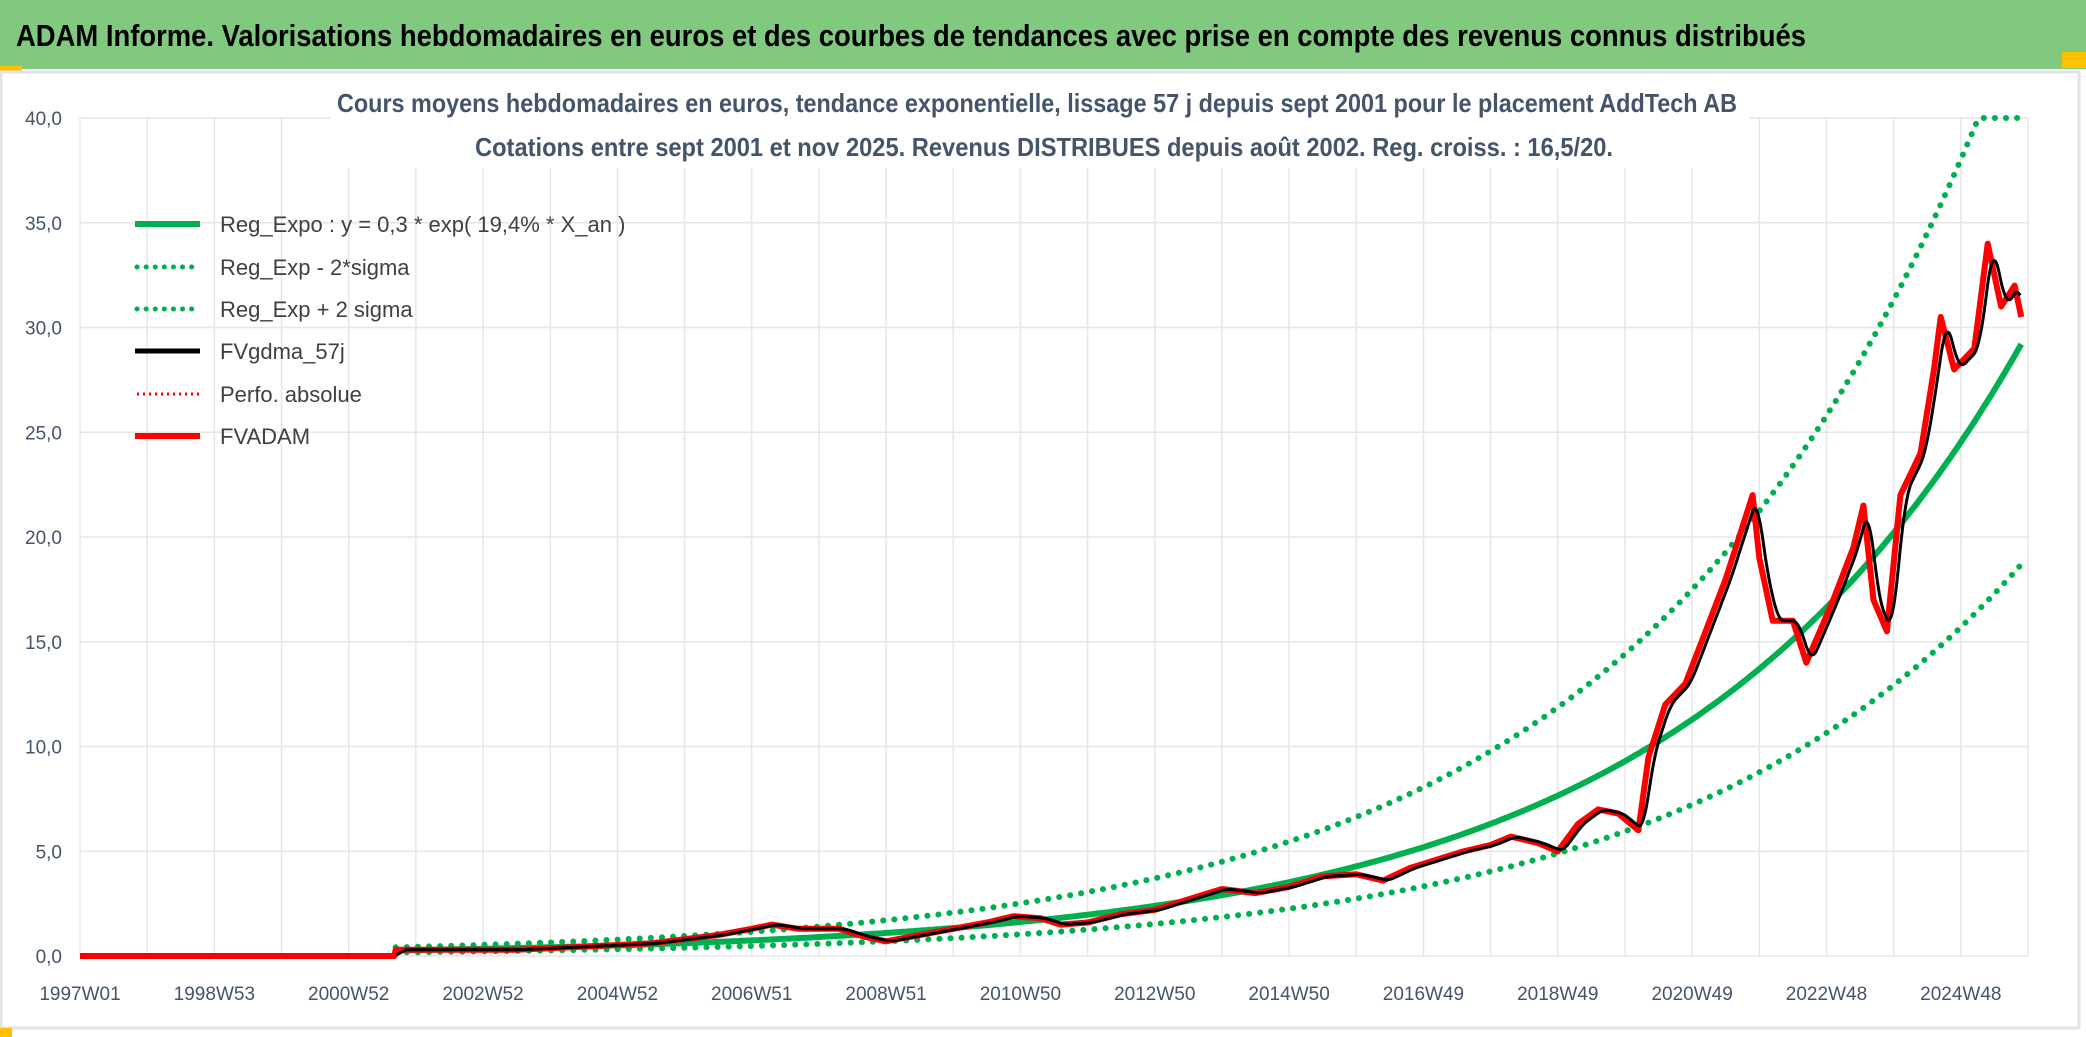 The width and height of the screenshot is (2086, 1037). Describe the element at coordinates (751, 994) in the screenshot. I see `x-tick-label: 2006W51` at that location.